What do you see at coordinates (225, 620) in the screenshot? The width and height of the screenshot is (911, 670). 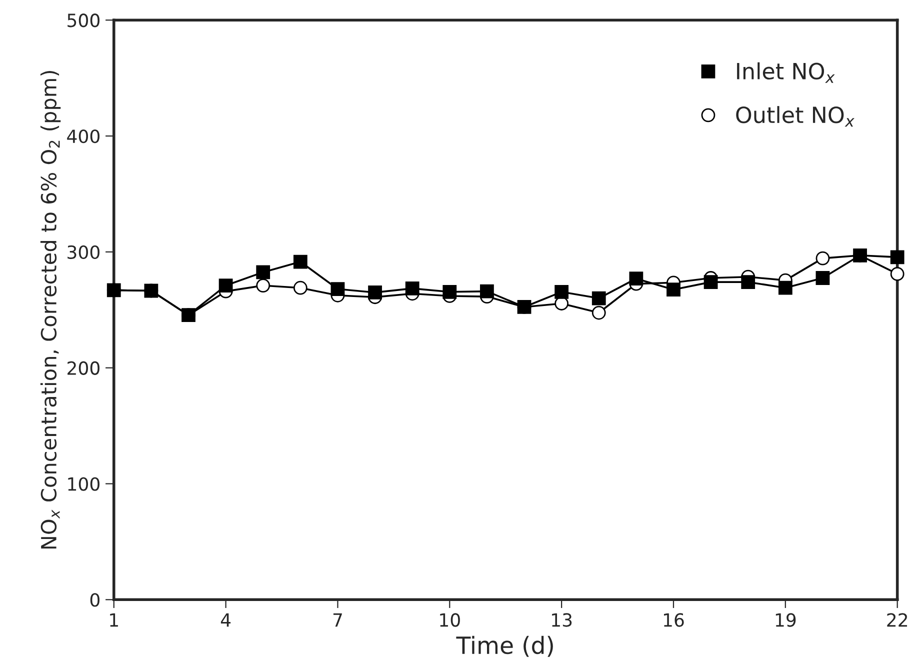 I see `x-tick-label: 4` at bounding box center [225, 620].